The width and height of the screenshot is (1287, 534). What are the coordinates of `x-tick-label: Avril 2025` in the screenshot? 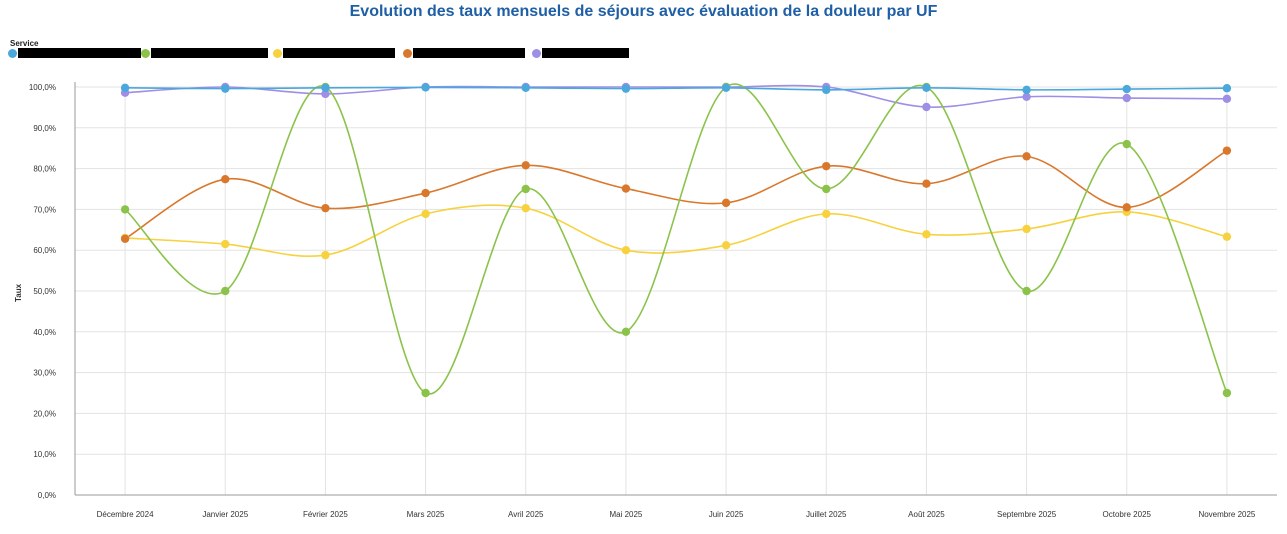 It's located at (526, 514).